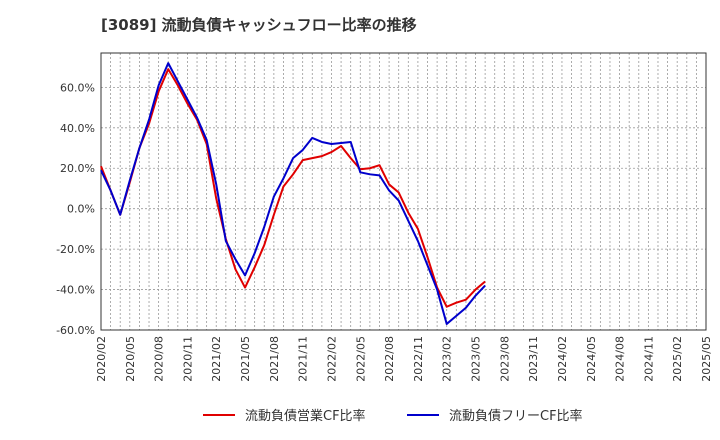 The image size is (720, 440). What do you see at coordinates (476, 359) in the screenshot?
I see `x-tick-label: 2023/05` at bounding box center [476, 359].